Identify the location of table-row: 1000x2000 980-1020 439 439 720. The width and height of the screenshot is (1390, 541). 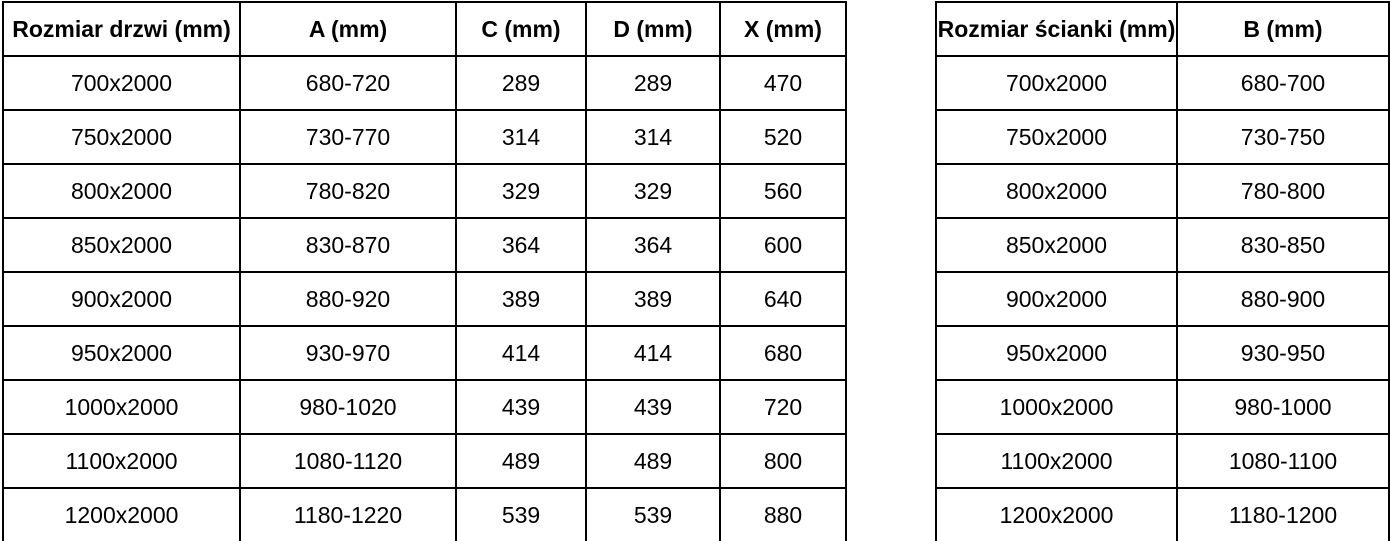
(424, 407).